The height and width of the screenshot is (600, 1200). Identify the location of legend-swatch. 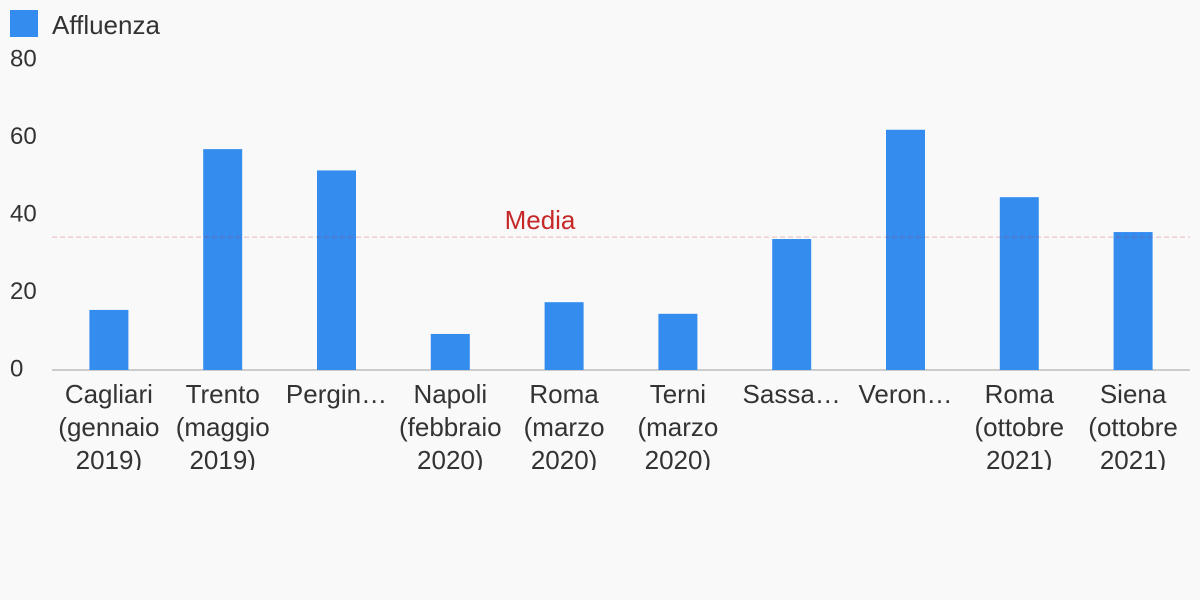
(24, 23).